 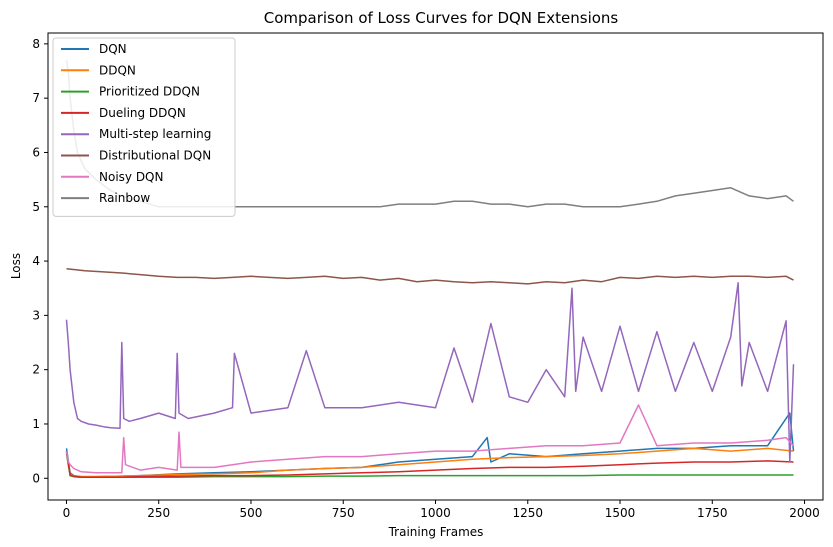 I want to click on legend-label: Dueling DDQN, so click(x=142, y=113).